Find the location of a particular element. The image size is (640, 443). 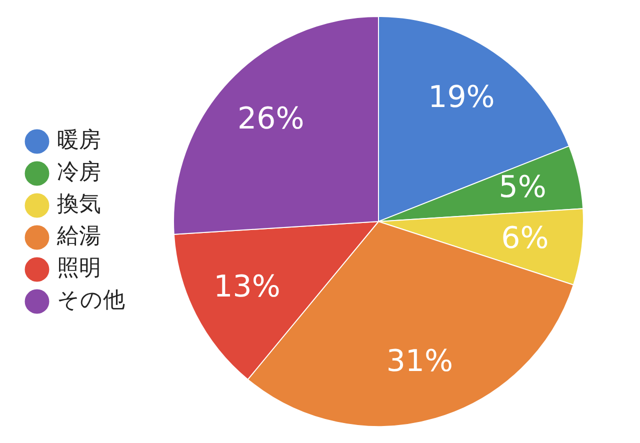

data-label: 5% is located at coordinates (522, 188).